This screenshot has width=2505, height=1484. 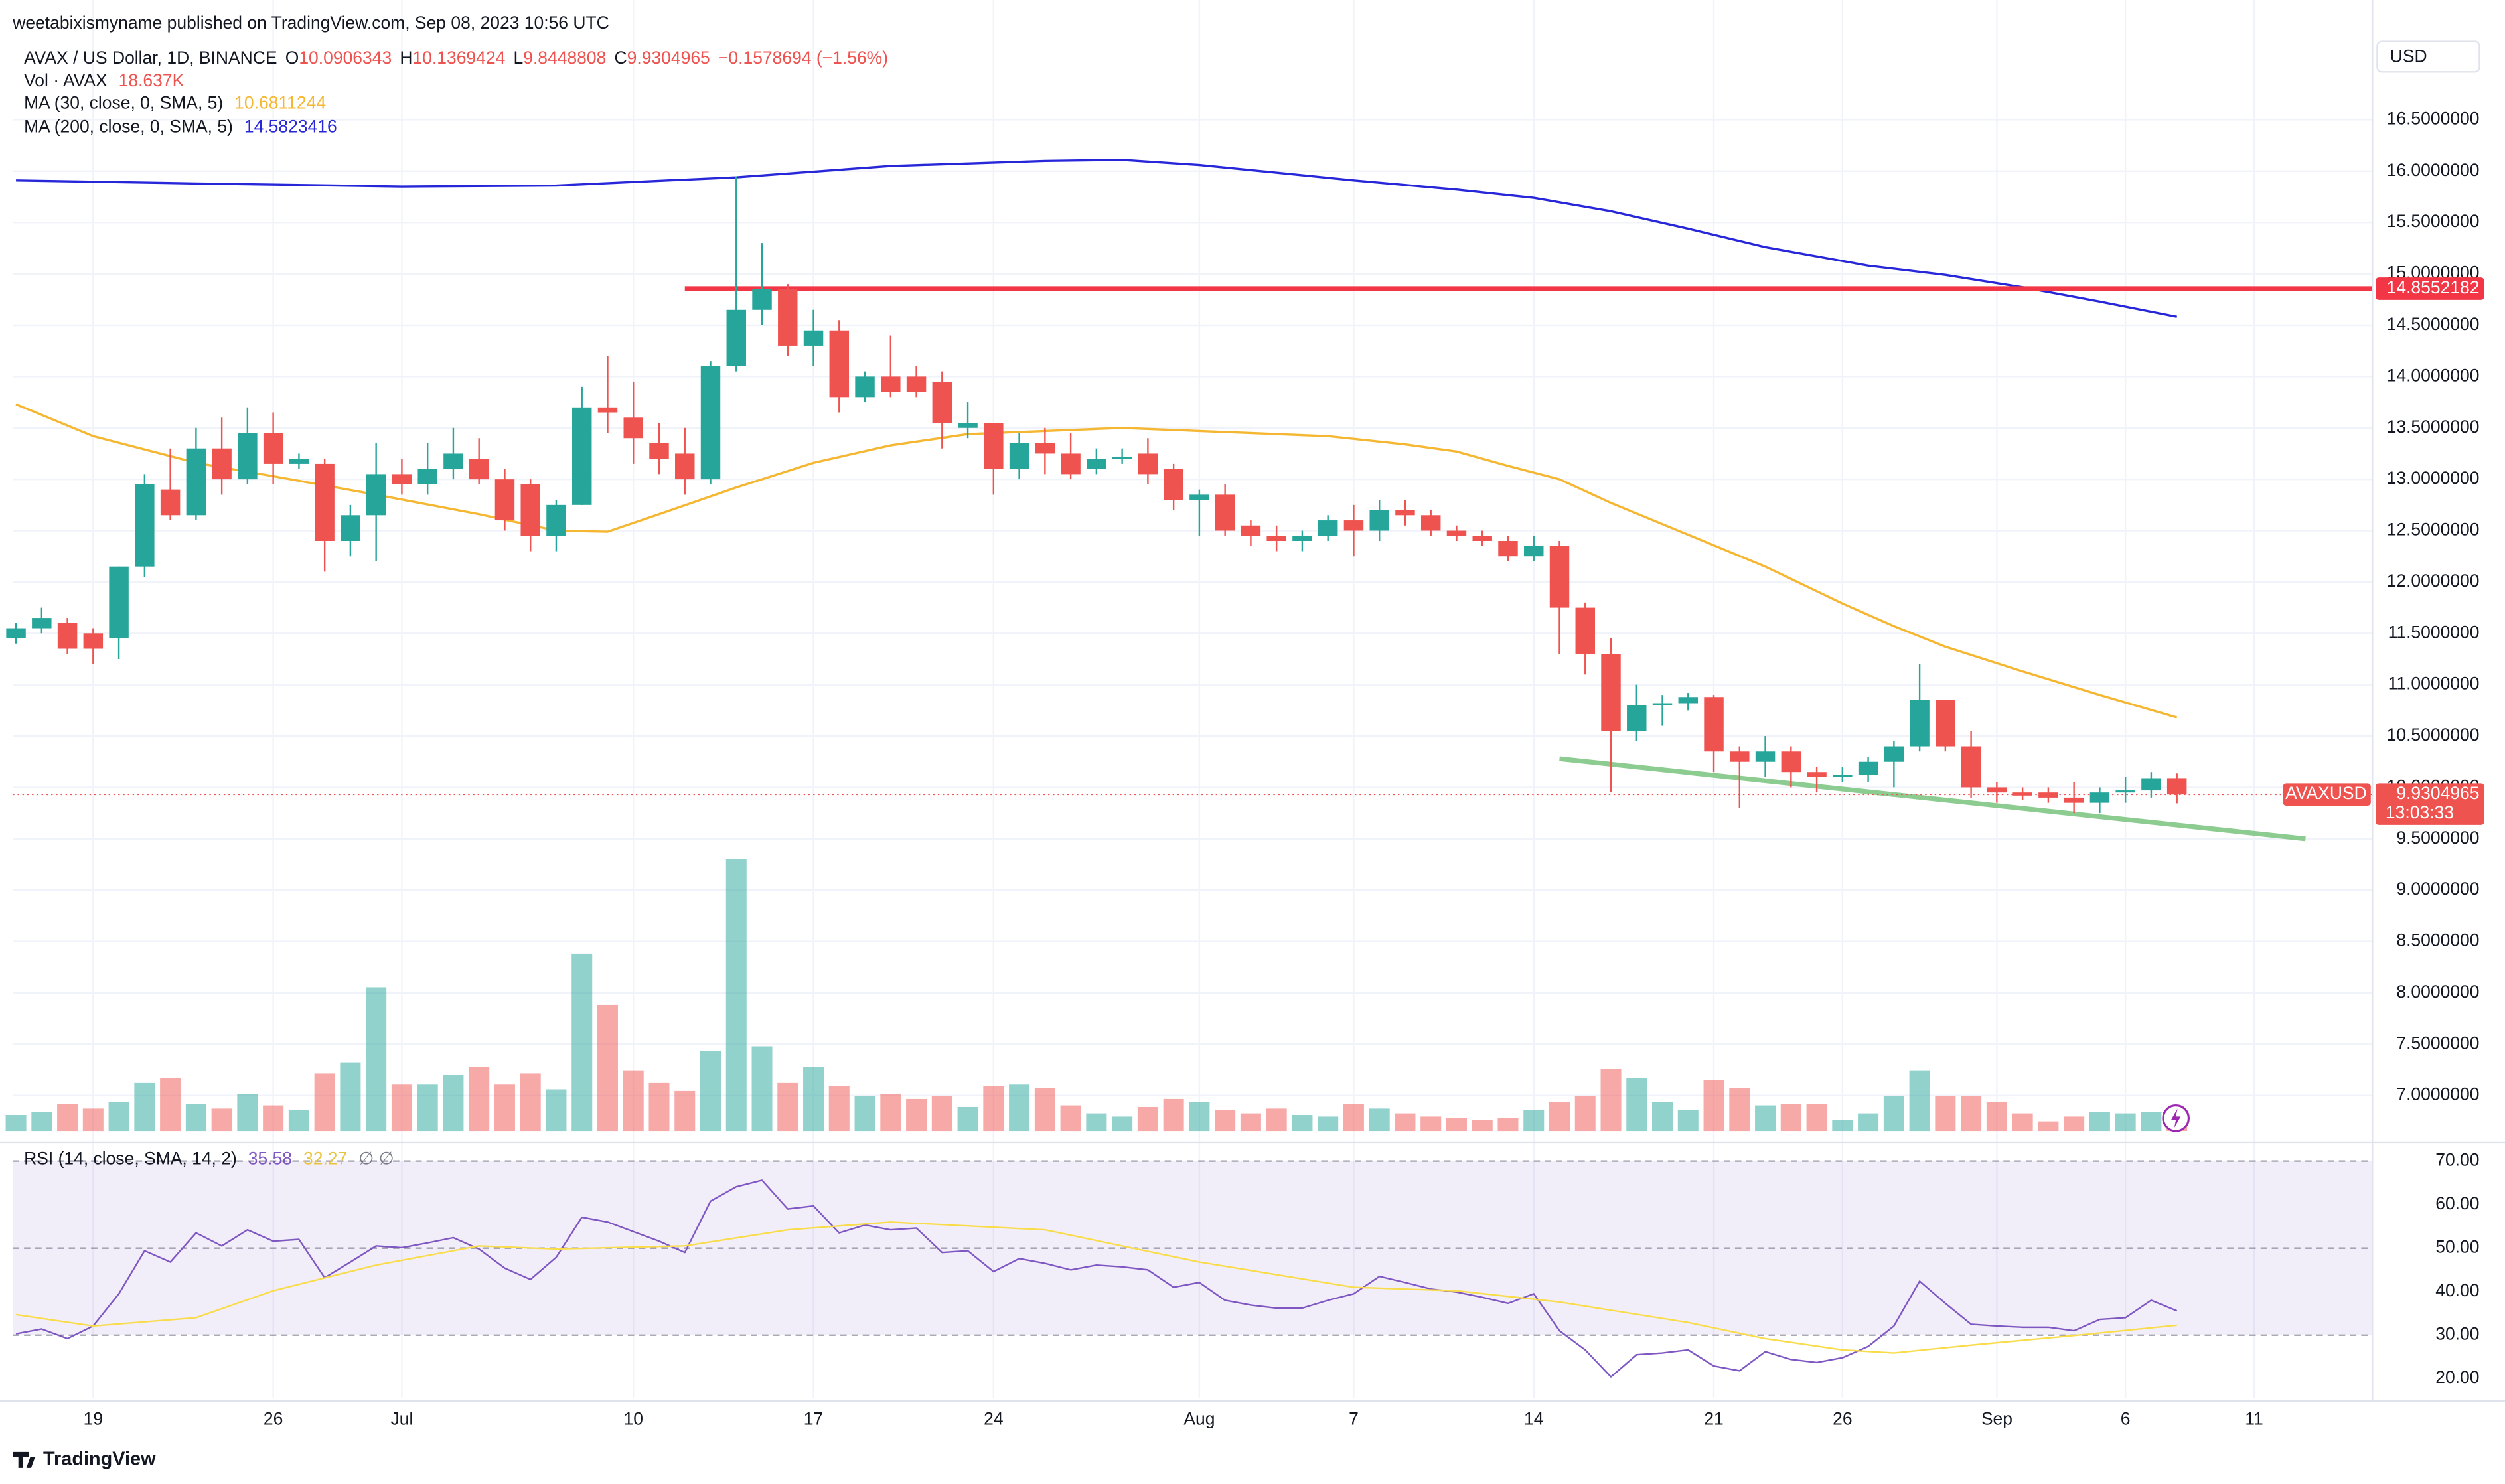 I want to click on x-tick-label: 14, so click(x=1533, y=1419).